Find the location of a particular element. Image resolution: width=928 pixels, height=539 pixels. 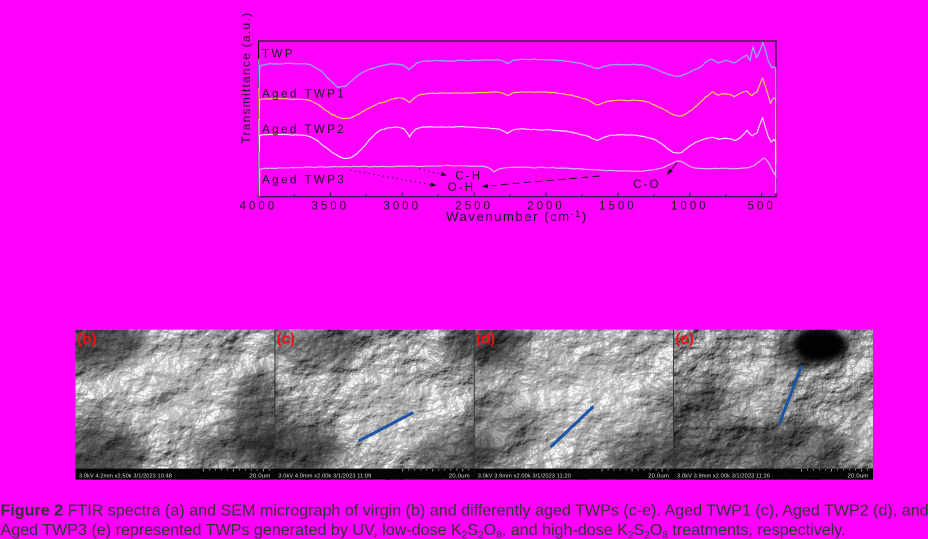

svg-text: (e) is located at coordinates (684, 338).